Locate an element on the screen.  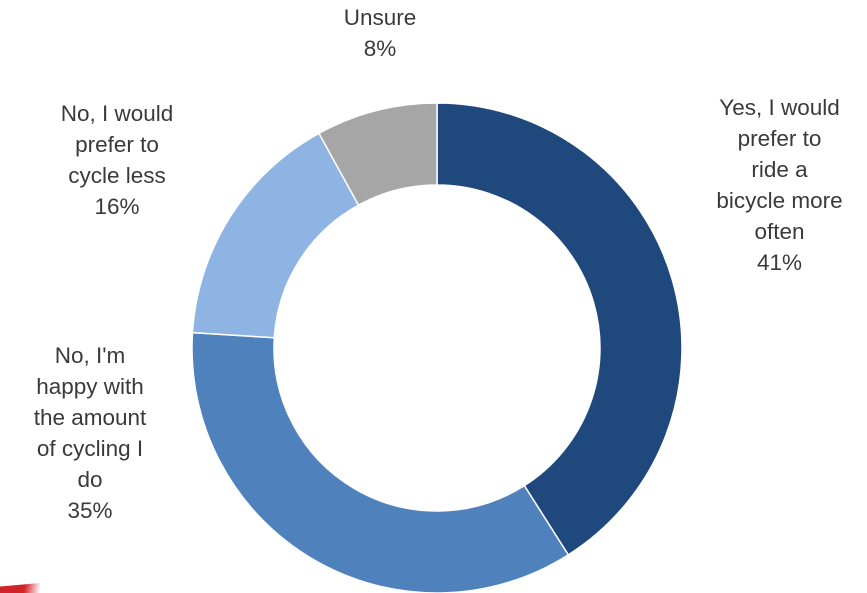
slice-cycle-less is located at coordinates (275, 235).